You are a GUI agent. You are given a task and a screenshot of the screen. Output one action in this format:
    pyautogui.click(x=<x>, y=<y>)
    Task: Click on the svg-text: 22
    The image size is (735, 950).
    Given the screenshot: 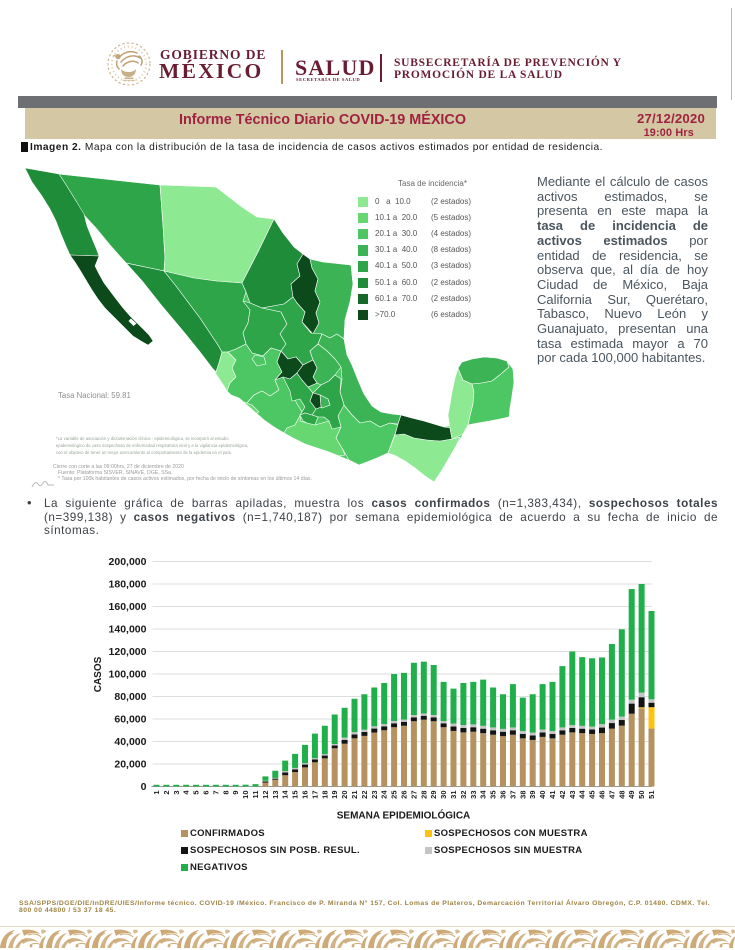 What is the action you would take?
    pyautogui.click(x=364, y=795)
    